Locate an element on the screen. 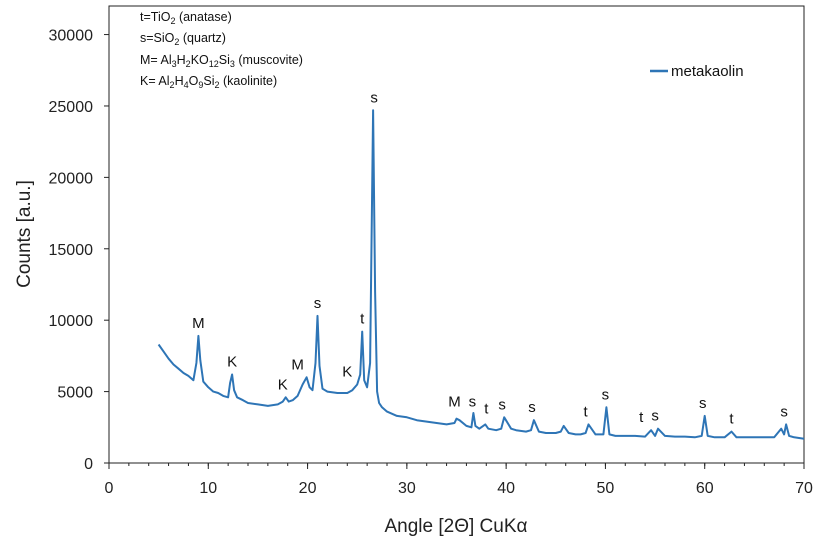  annotation-muscovite: M= Al3H2KO12Si3 (muscovite) is located at coordinates (221, 61).